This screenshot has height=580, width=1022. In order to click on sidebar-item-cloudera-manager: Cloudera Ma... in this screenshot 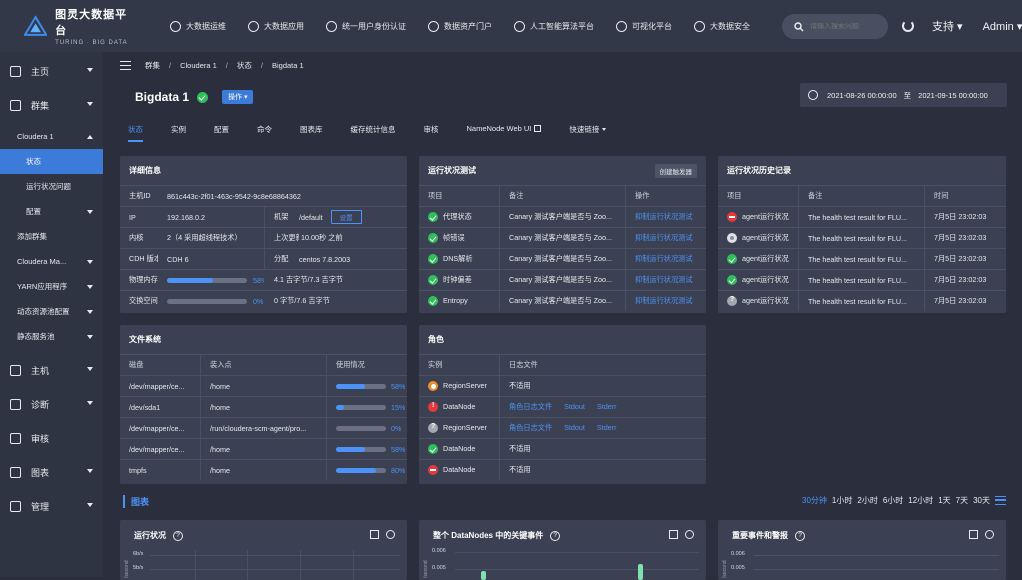, I will do `click(51, 261)`.